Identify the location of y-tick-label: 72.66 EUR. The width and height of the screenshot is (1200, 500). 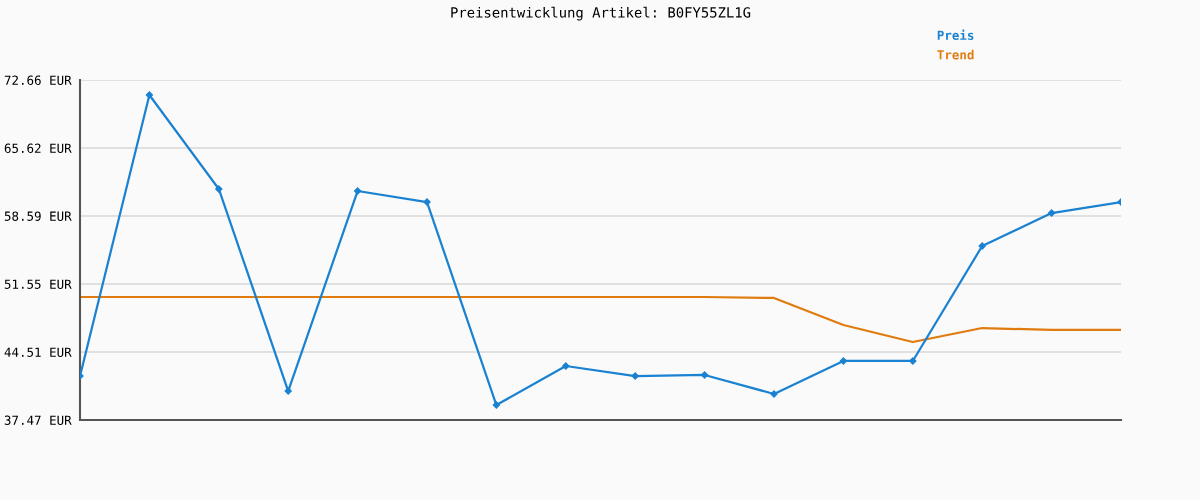
(38, 80).